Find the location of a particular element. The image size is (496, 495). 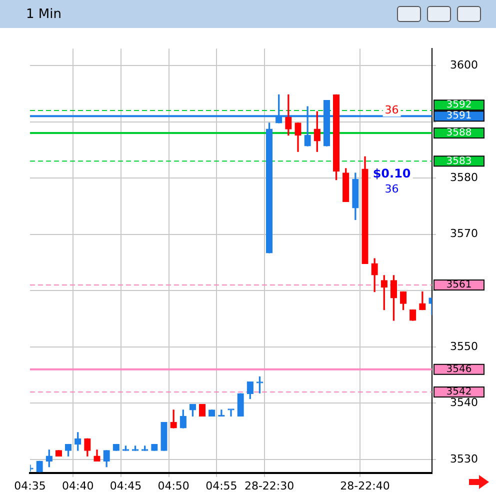

y-tick-label: 3580 is located at coordinates (464, 177).